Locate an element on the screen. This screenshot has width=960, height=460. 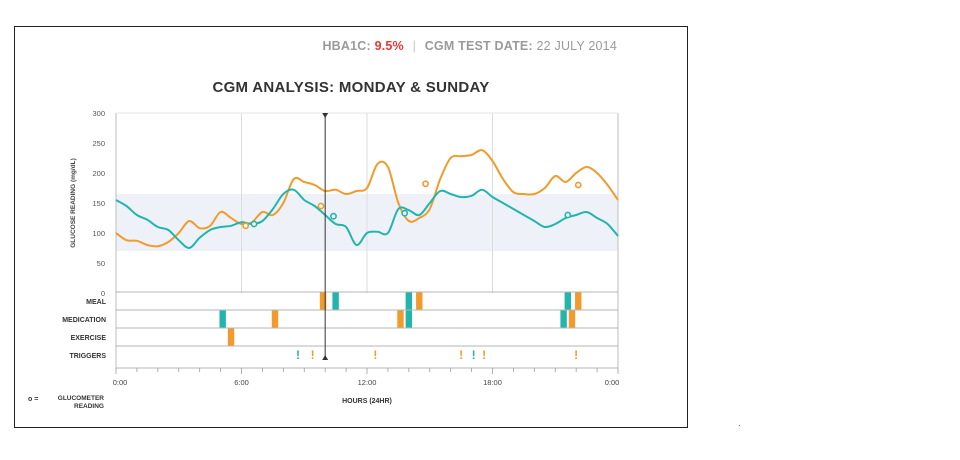
hba1c-value: 9.5% is located at coordinates (389, 46).